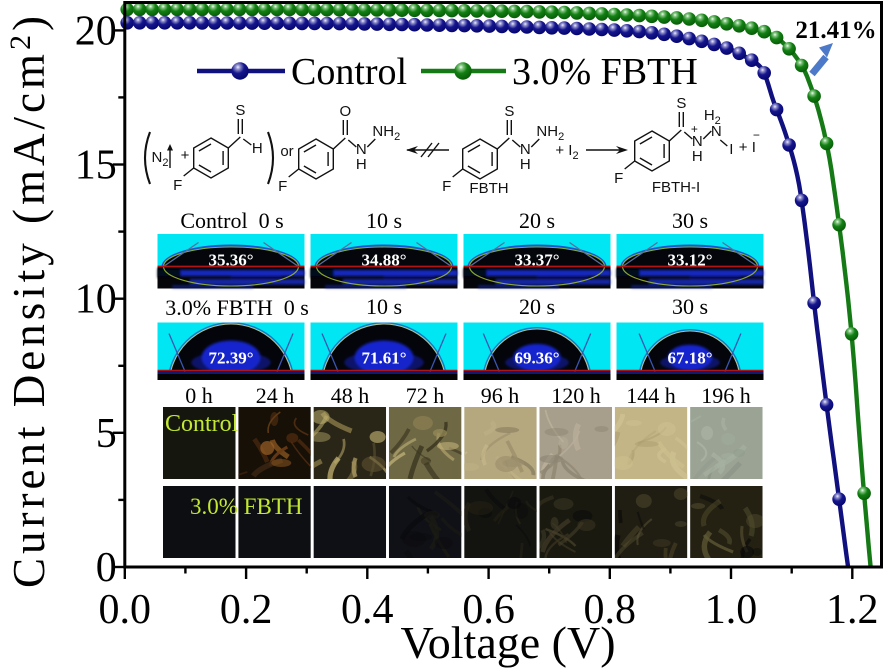 The height and width of the screenshot is (670, 887). What do you see at coordinates (835, 30) in the screenshot?
I see `svg-text: 21.41%` at bounding box center [835, 30].